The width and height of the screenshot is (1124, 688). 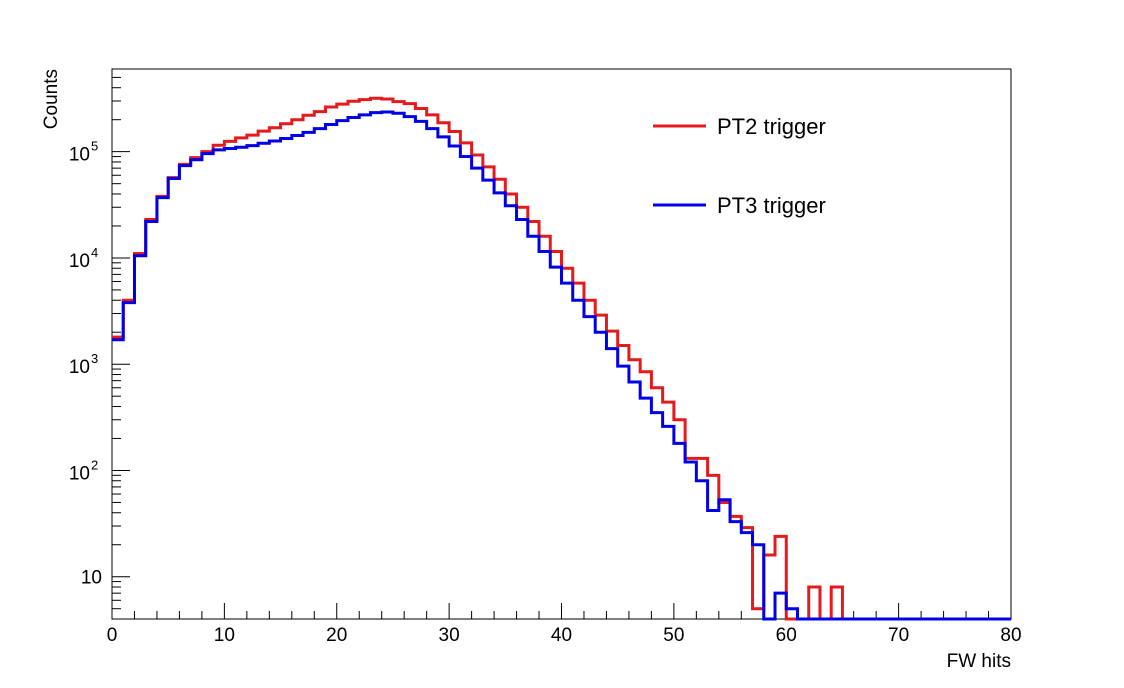 What do you see at coordinates (979, 661) in the screenshot?
I see `x-axis-title: FW hits` at bounding box center [979, 661].